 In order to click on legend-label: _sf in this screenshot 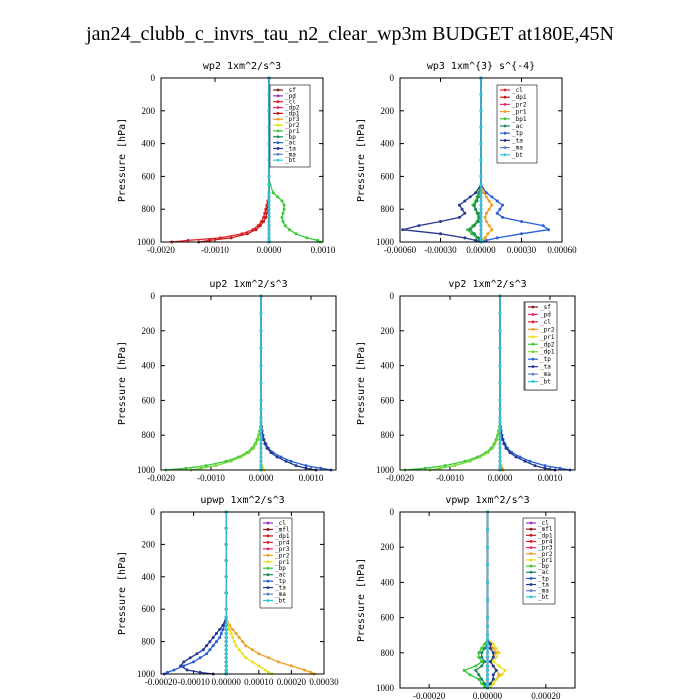, I will do `click(290, 90)`.